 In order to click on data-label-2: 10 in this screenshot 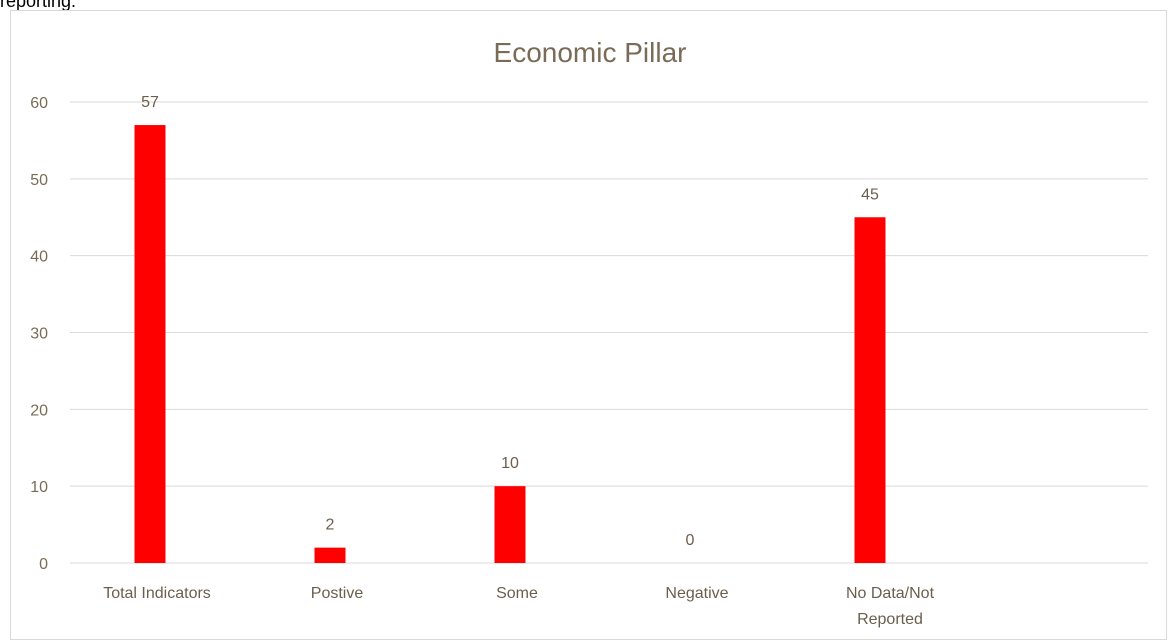, I will do `click(510, 463)`.